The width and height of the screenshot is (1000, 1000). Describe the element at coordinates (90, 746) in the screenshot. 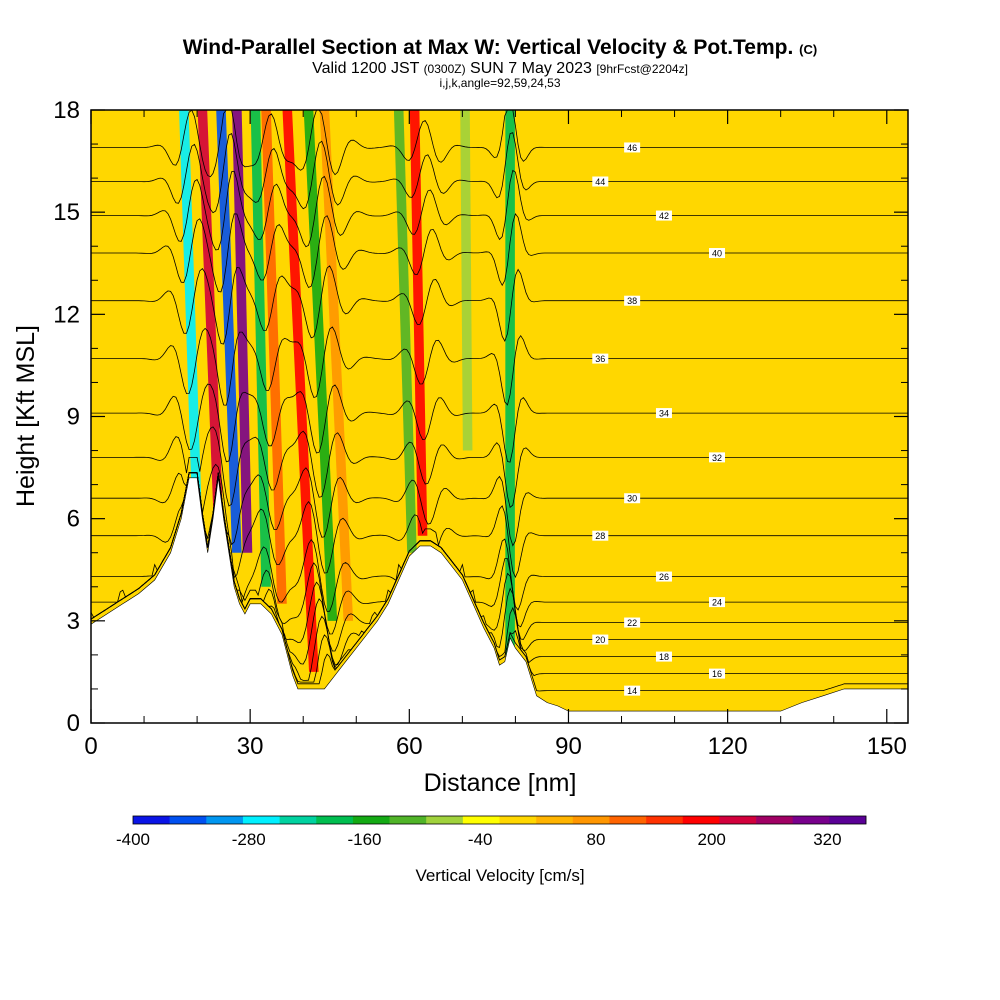

I see `x-tick-label-0: 0` at that location.